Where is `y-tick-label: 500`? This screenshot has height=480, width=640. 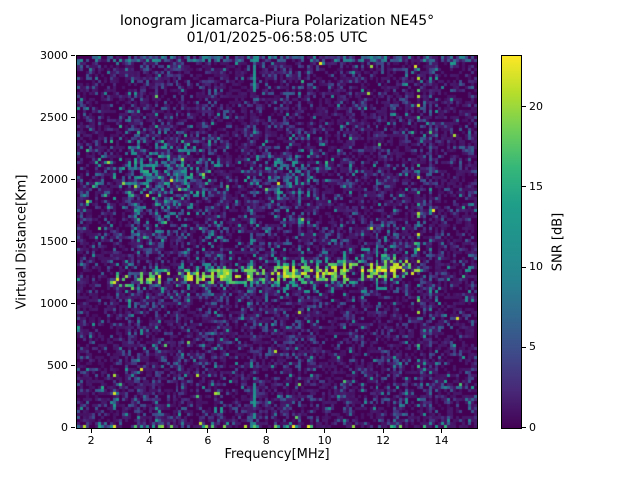
y-tick-label: 500 is located at coordinates (57, 365).